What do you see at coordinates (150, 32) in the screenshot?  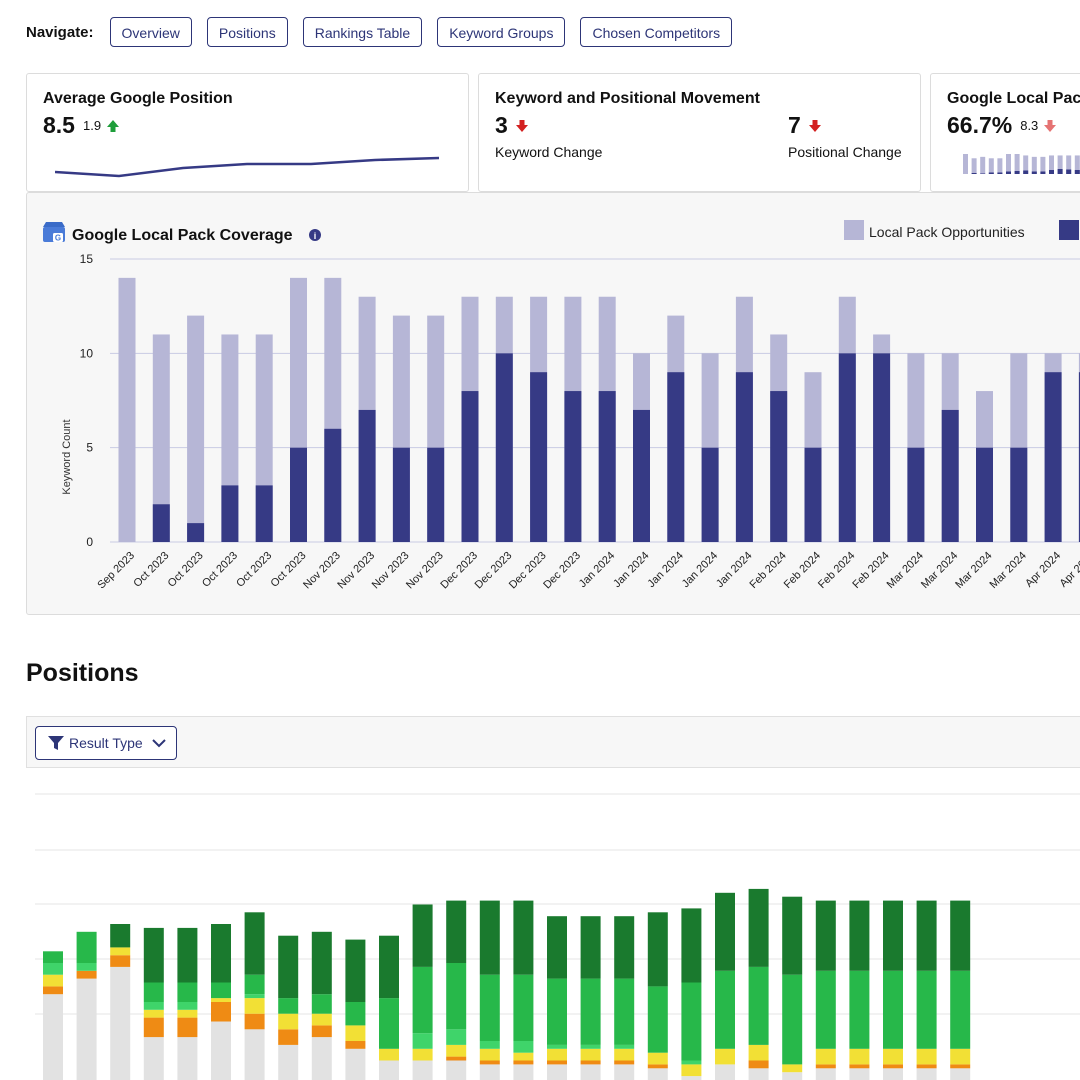 I see `nav-overview-button: Overview` at bounding box center [150, 32].